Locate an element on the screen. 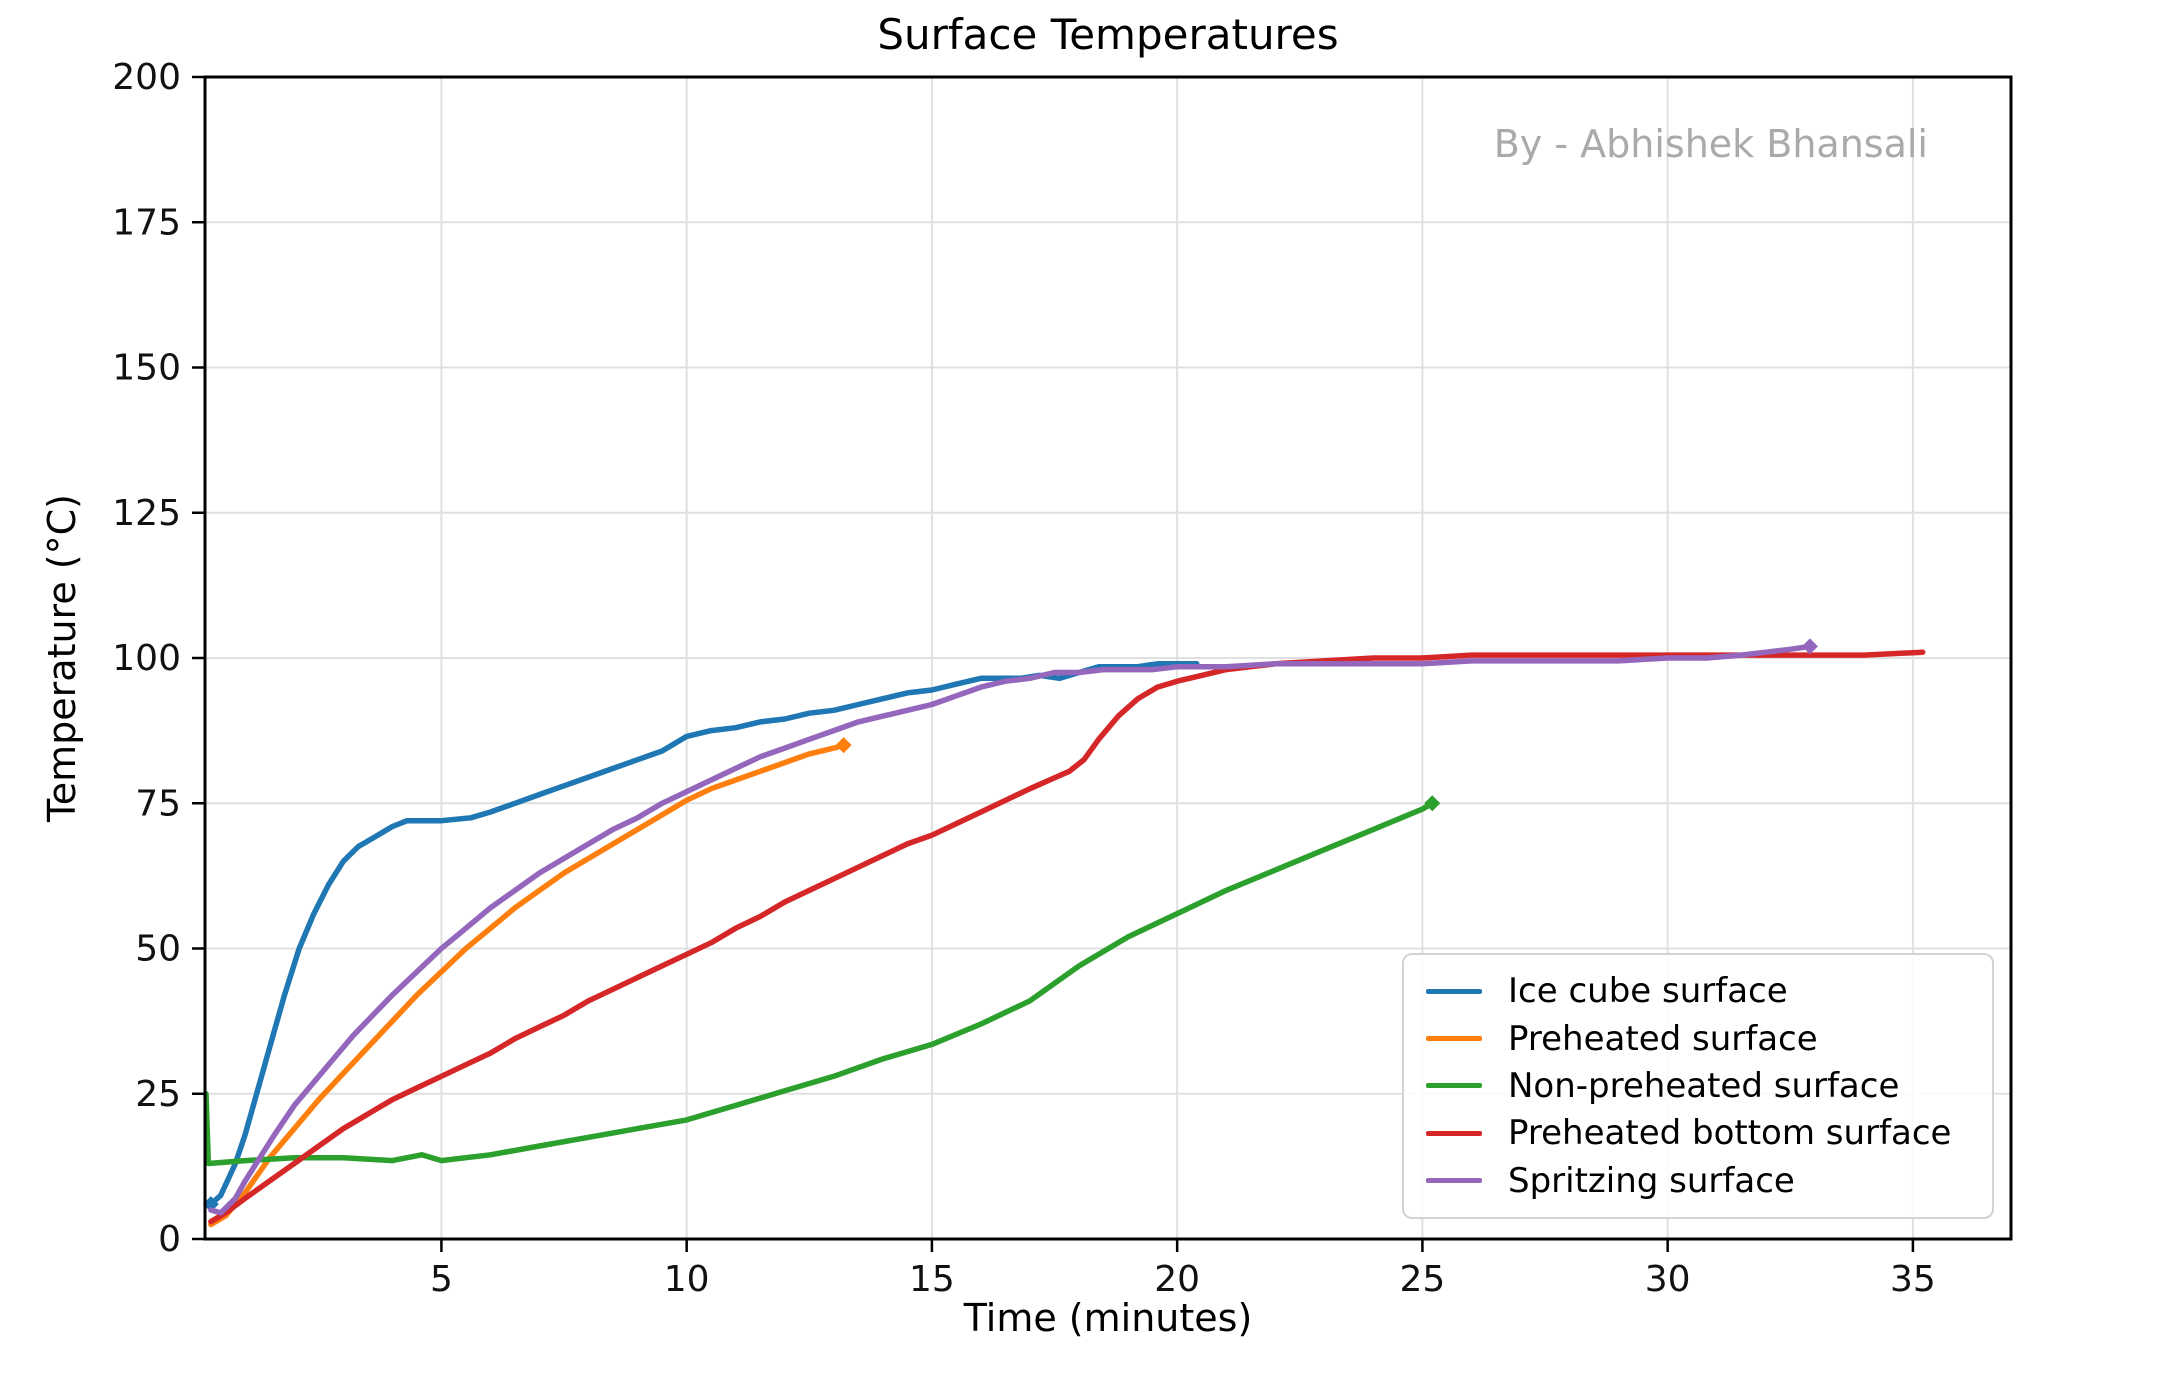 This screenshot has width=2176, height=1390. chart-title: Surface Temperatures is located at coordinates (1108, 34).